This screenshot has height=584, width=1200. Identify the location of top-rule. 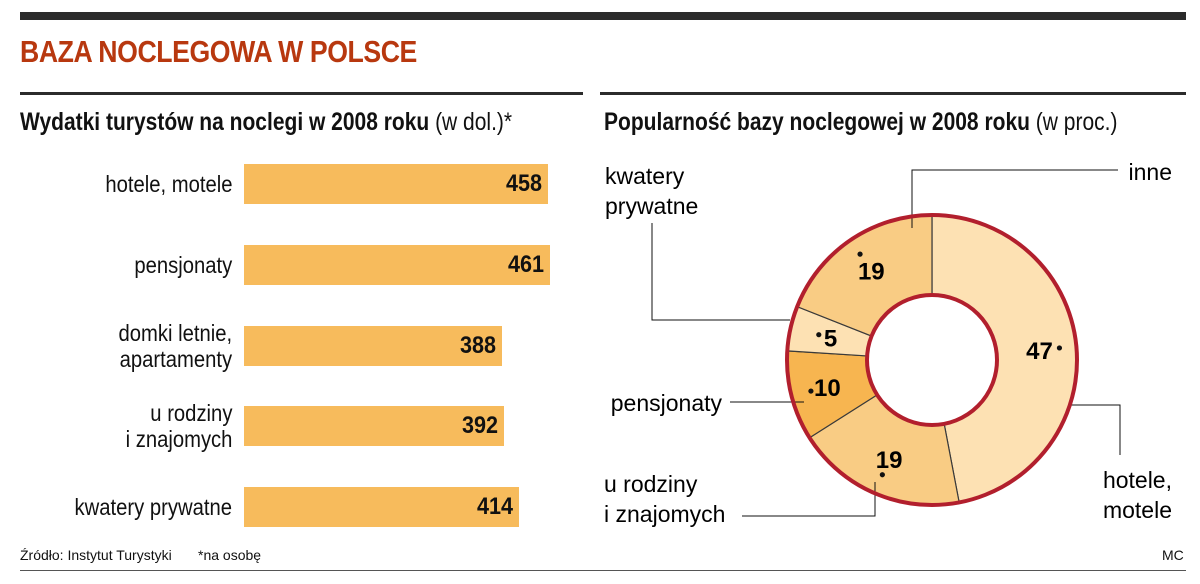
(603, 16).